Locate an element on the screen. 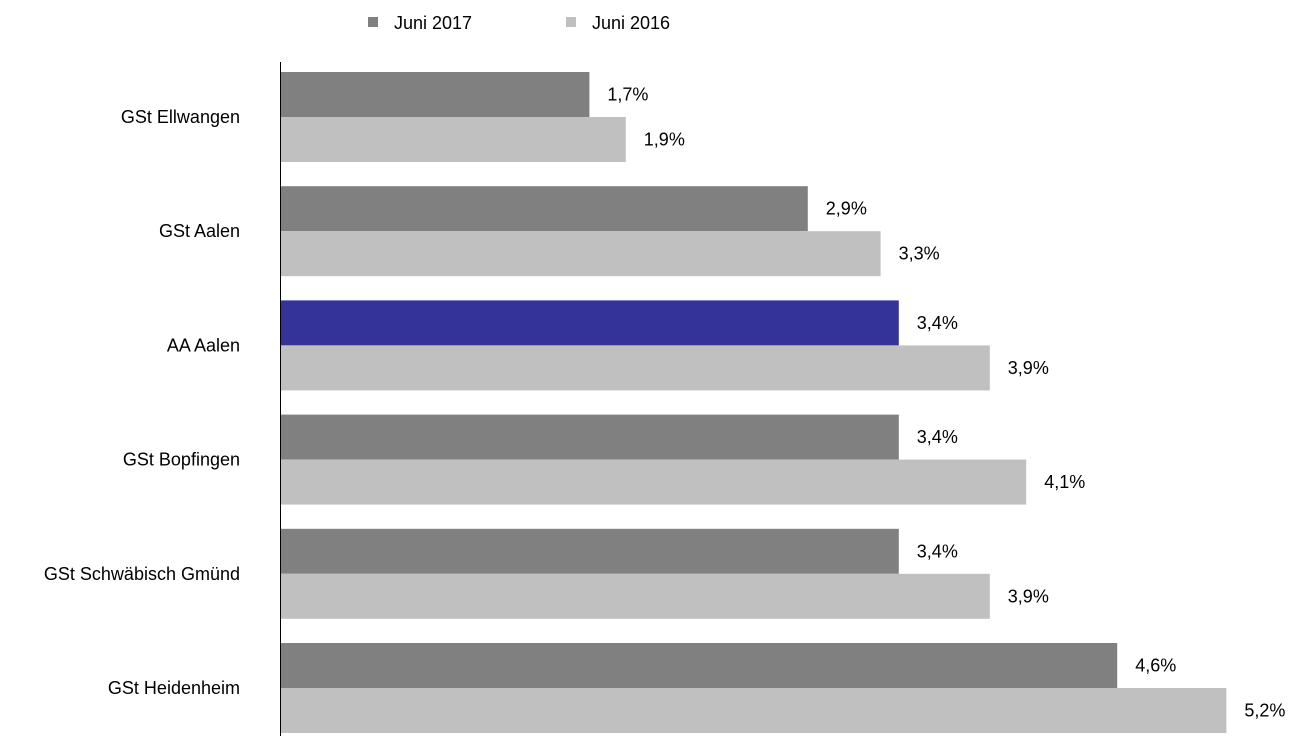  value-label-gst-bopfingen-juni-2016: 4,1% is located at coordinates (1064, 482).